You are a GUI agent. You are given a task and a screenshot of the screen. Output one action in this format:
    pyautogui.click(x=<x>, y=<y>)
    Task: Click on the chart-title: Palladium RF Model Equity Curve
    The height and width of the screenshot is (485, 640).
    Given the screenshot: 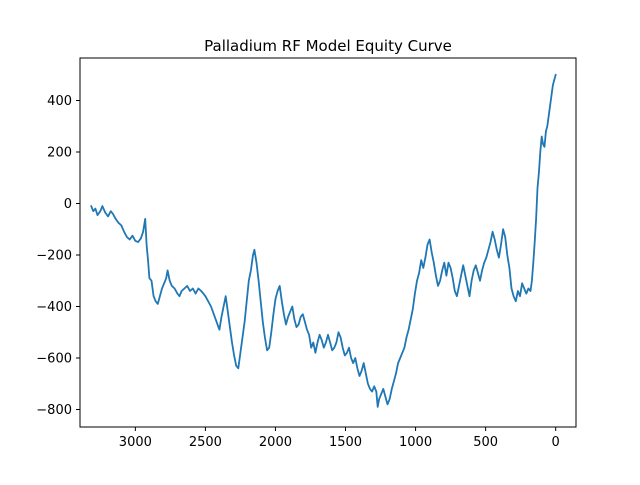 What is the action you would take?
    pyautogui.click(x=328, y=46)
    